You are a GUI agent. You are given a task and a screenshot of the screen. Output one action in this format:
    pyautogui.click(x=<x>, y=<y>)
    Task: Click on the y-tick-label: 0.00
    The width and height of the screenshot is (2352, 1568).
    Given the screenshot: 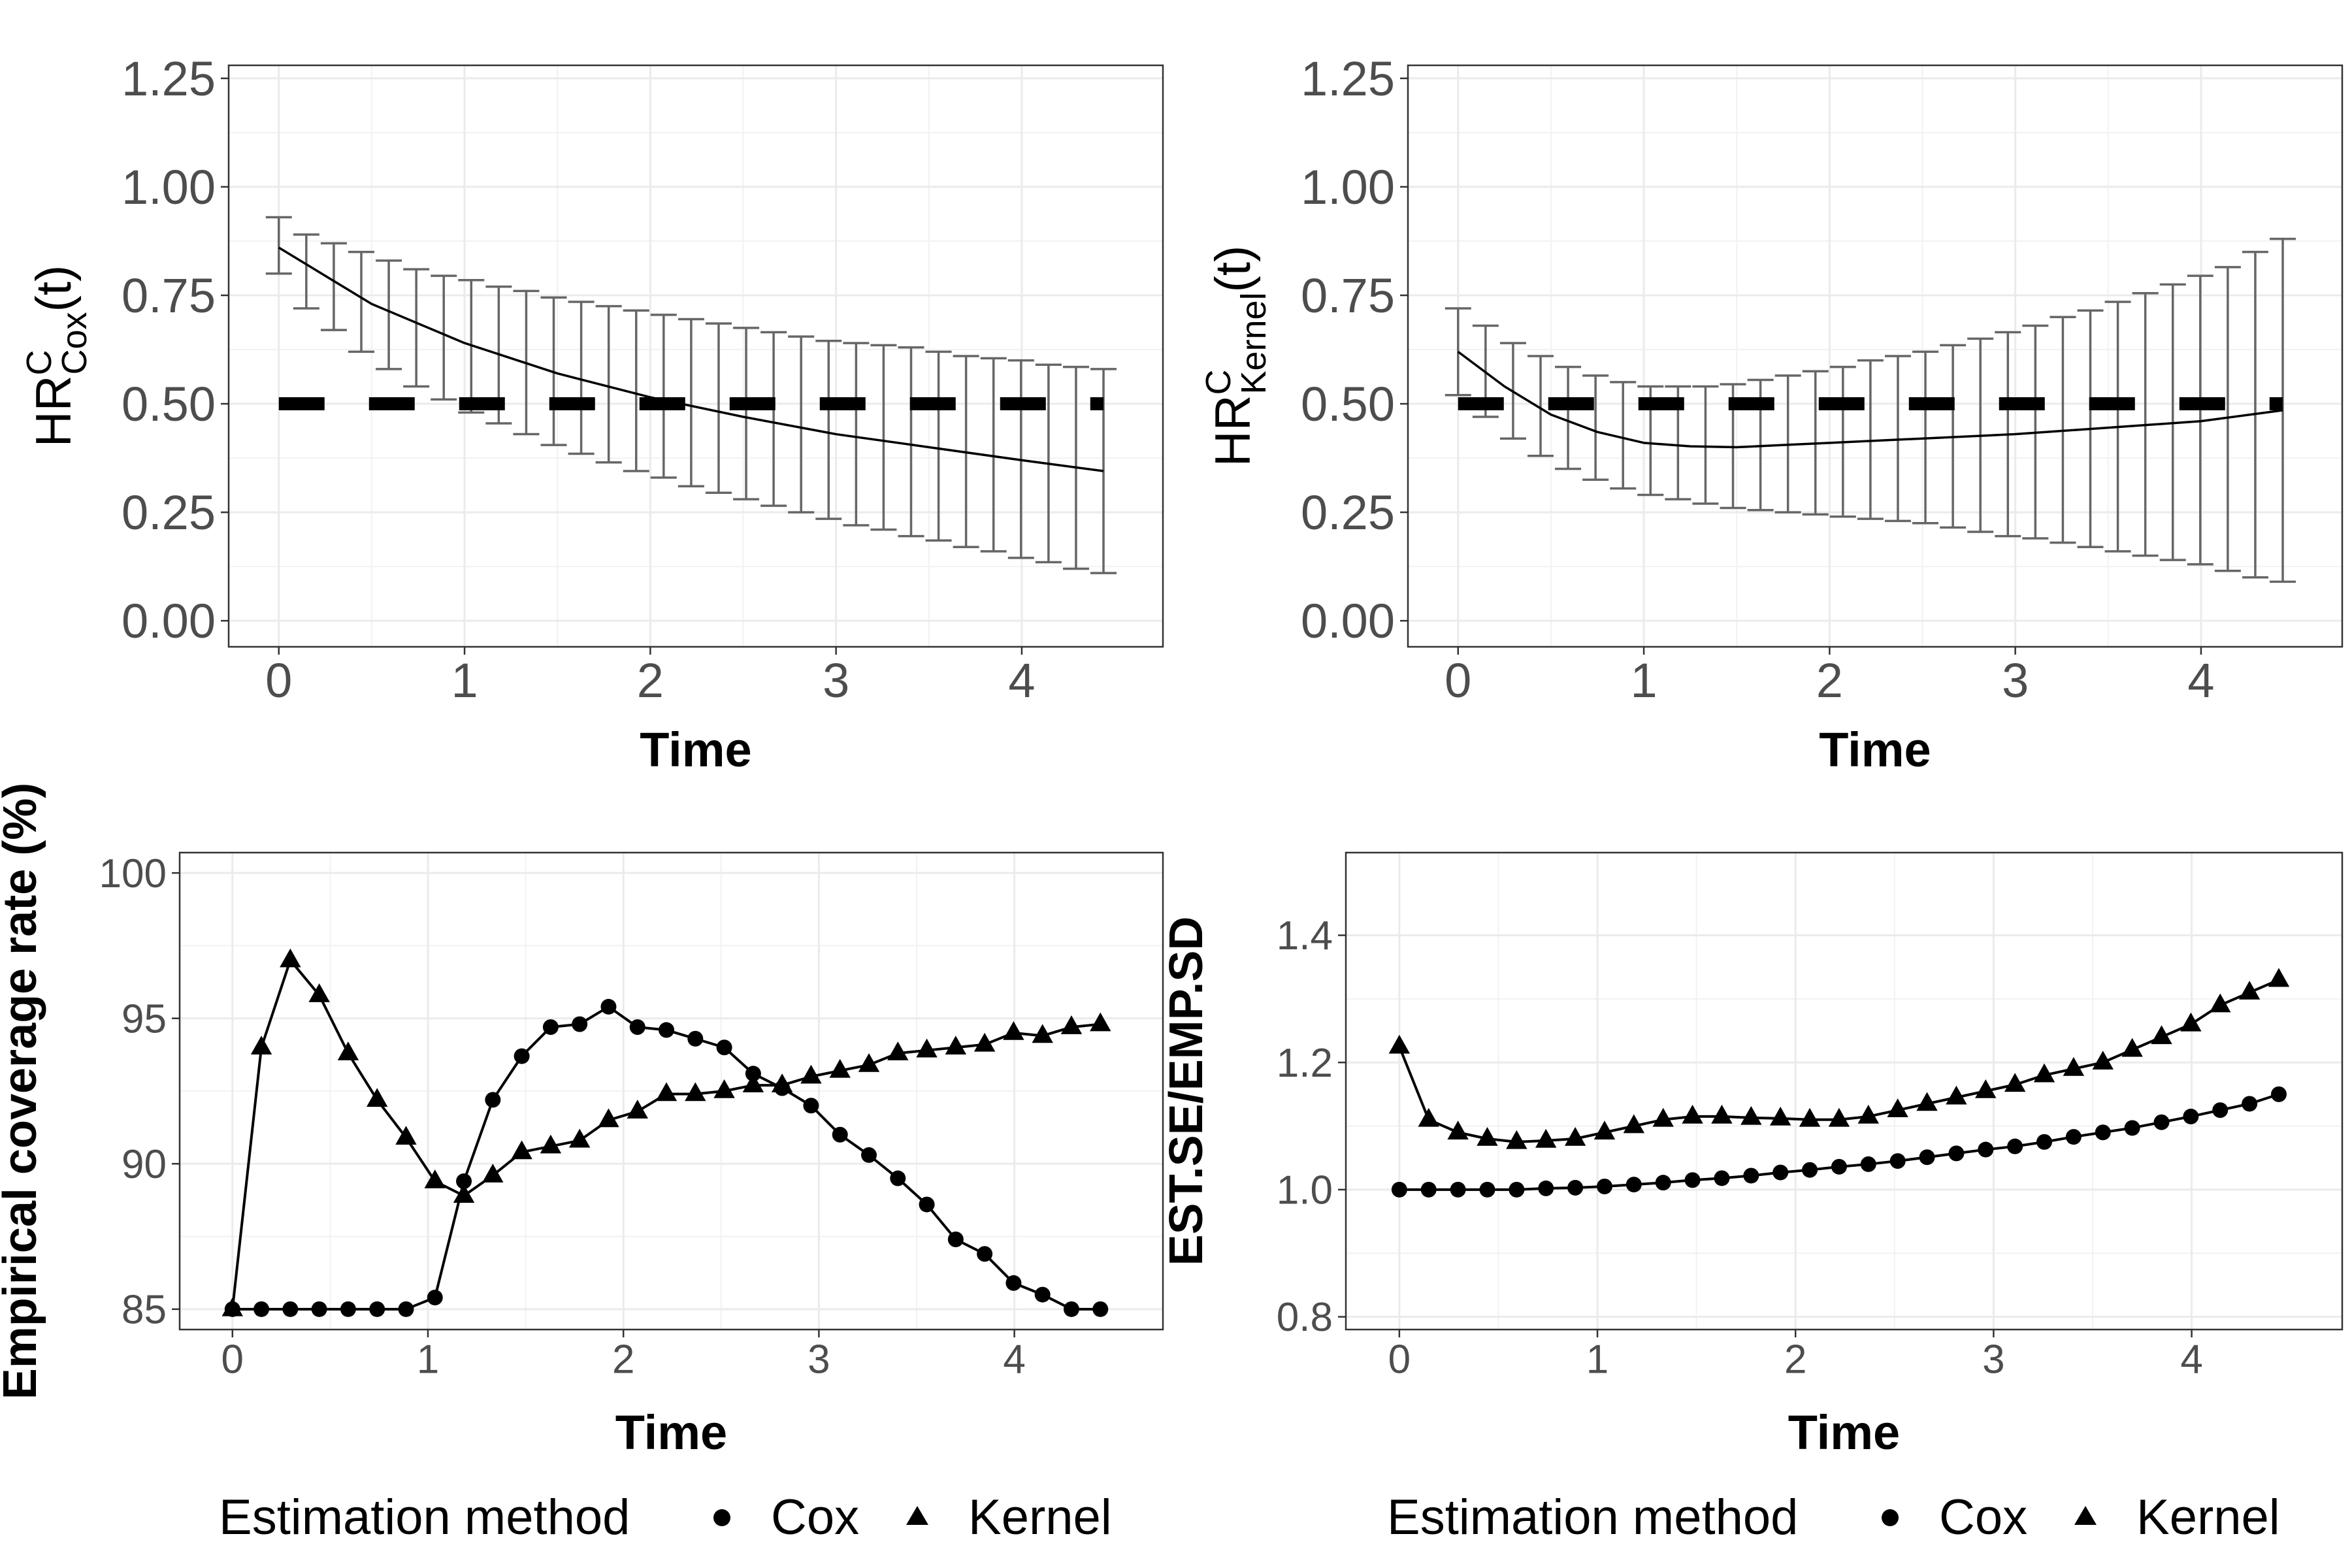 What is the action you would take?
    pyautogui.click(x=1348, y=621)
    